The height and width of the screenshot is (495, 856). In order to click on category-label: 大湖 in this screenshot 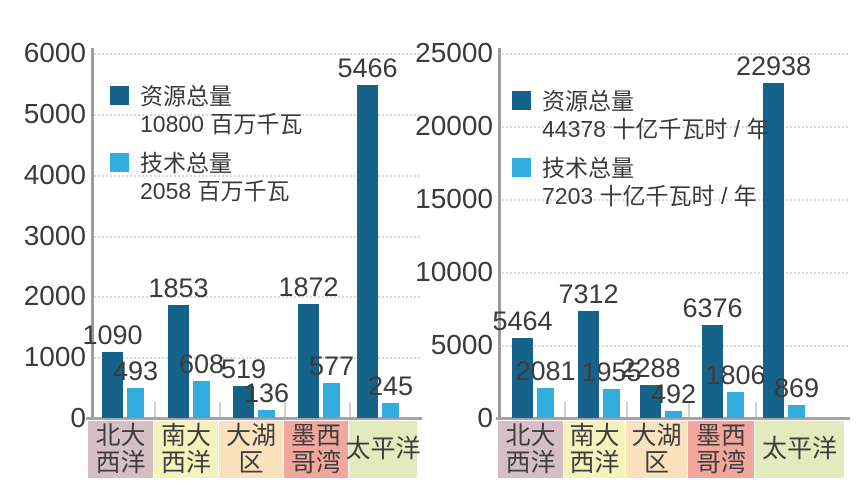, I will do `click(250, 435)`.